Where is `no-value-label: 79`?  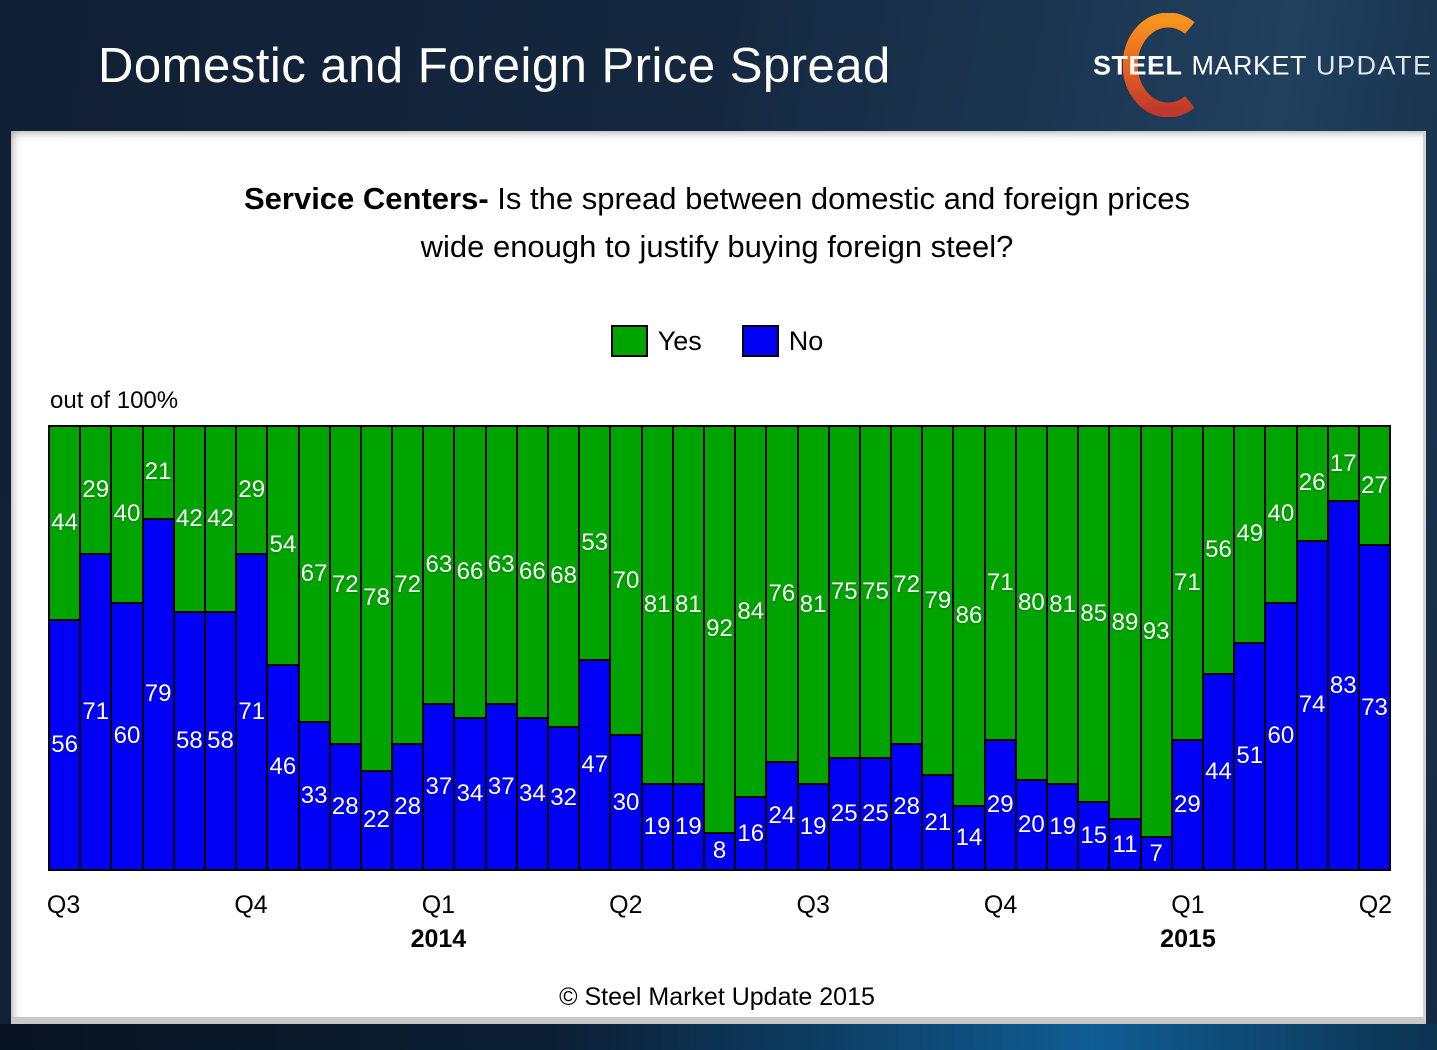
no-value-label: 79 is located at coordinates (158, 694).